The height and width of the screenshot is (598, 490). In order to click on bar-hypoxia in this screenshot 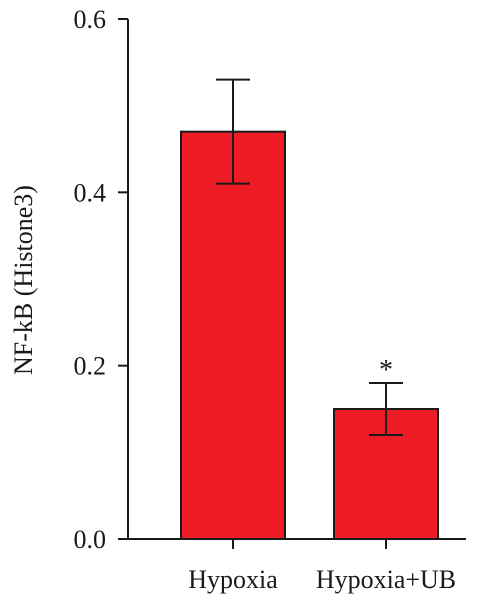, I will do `click(233, 335)`.